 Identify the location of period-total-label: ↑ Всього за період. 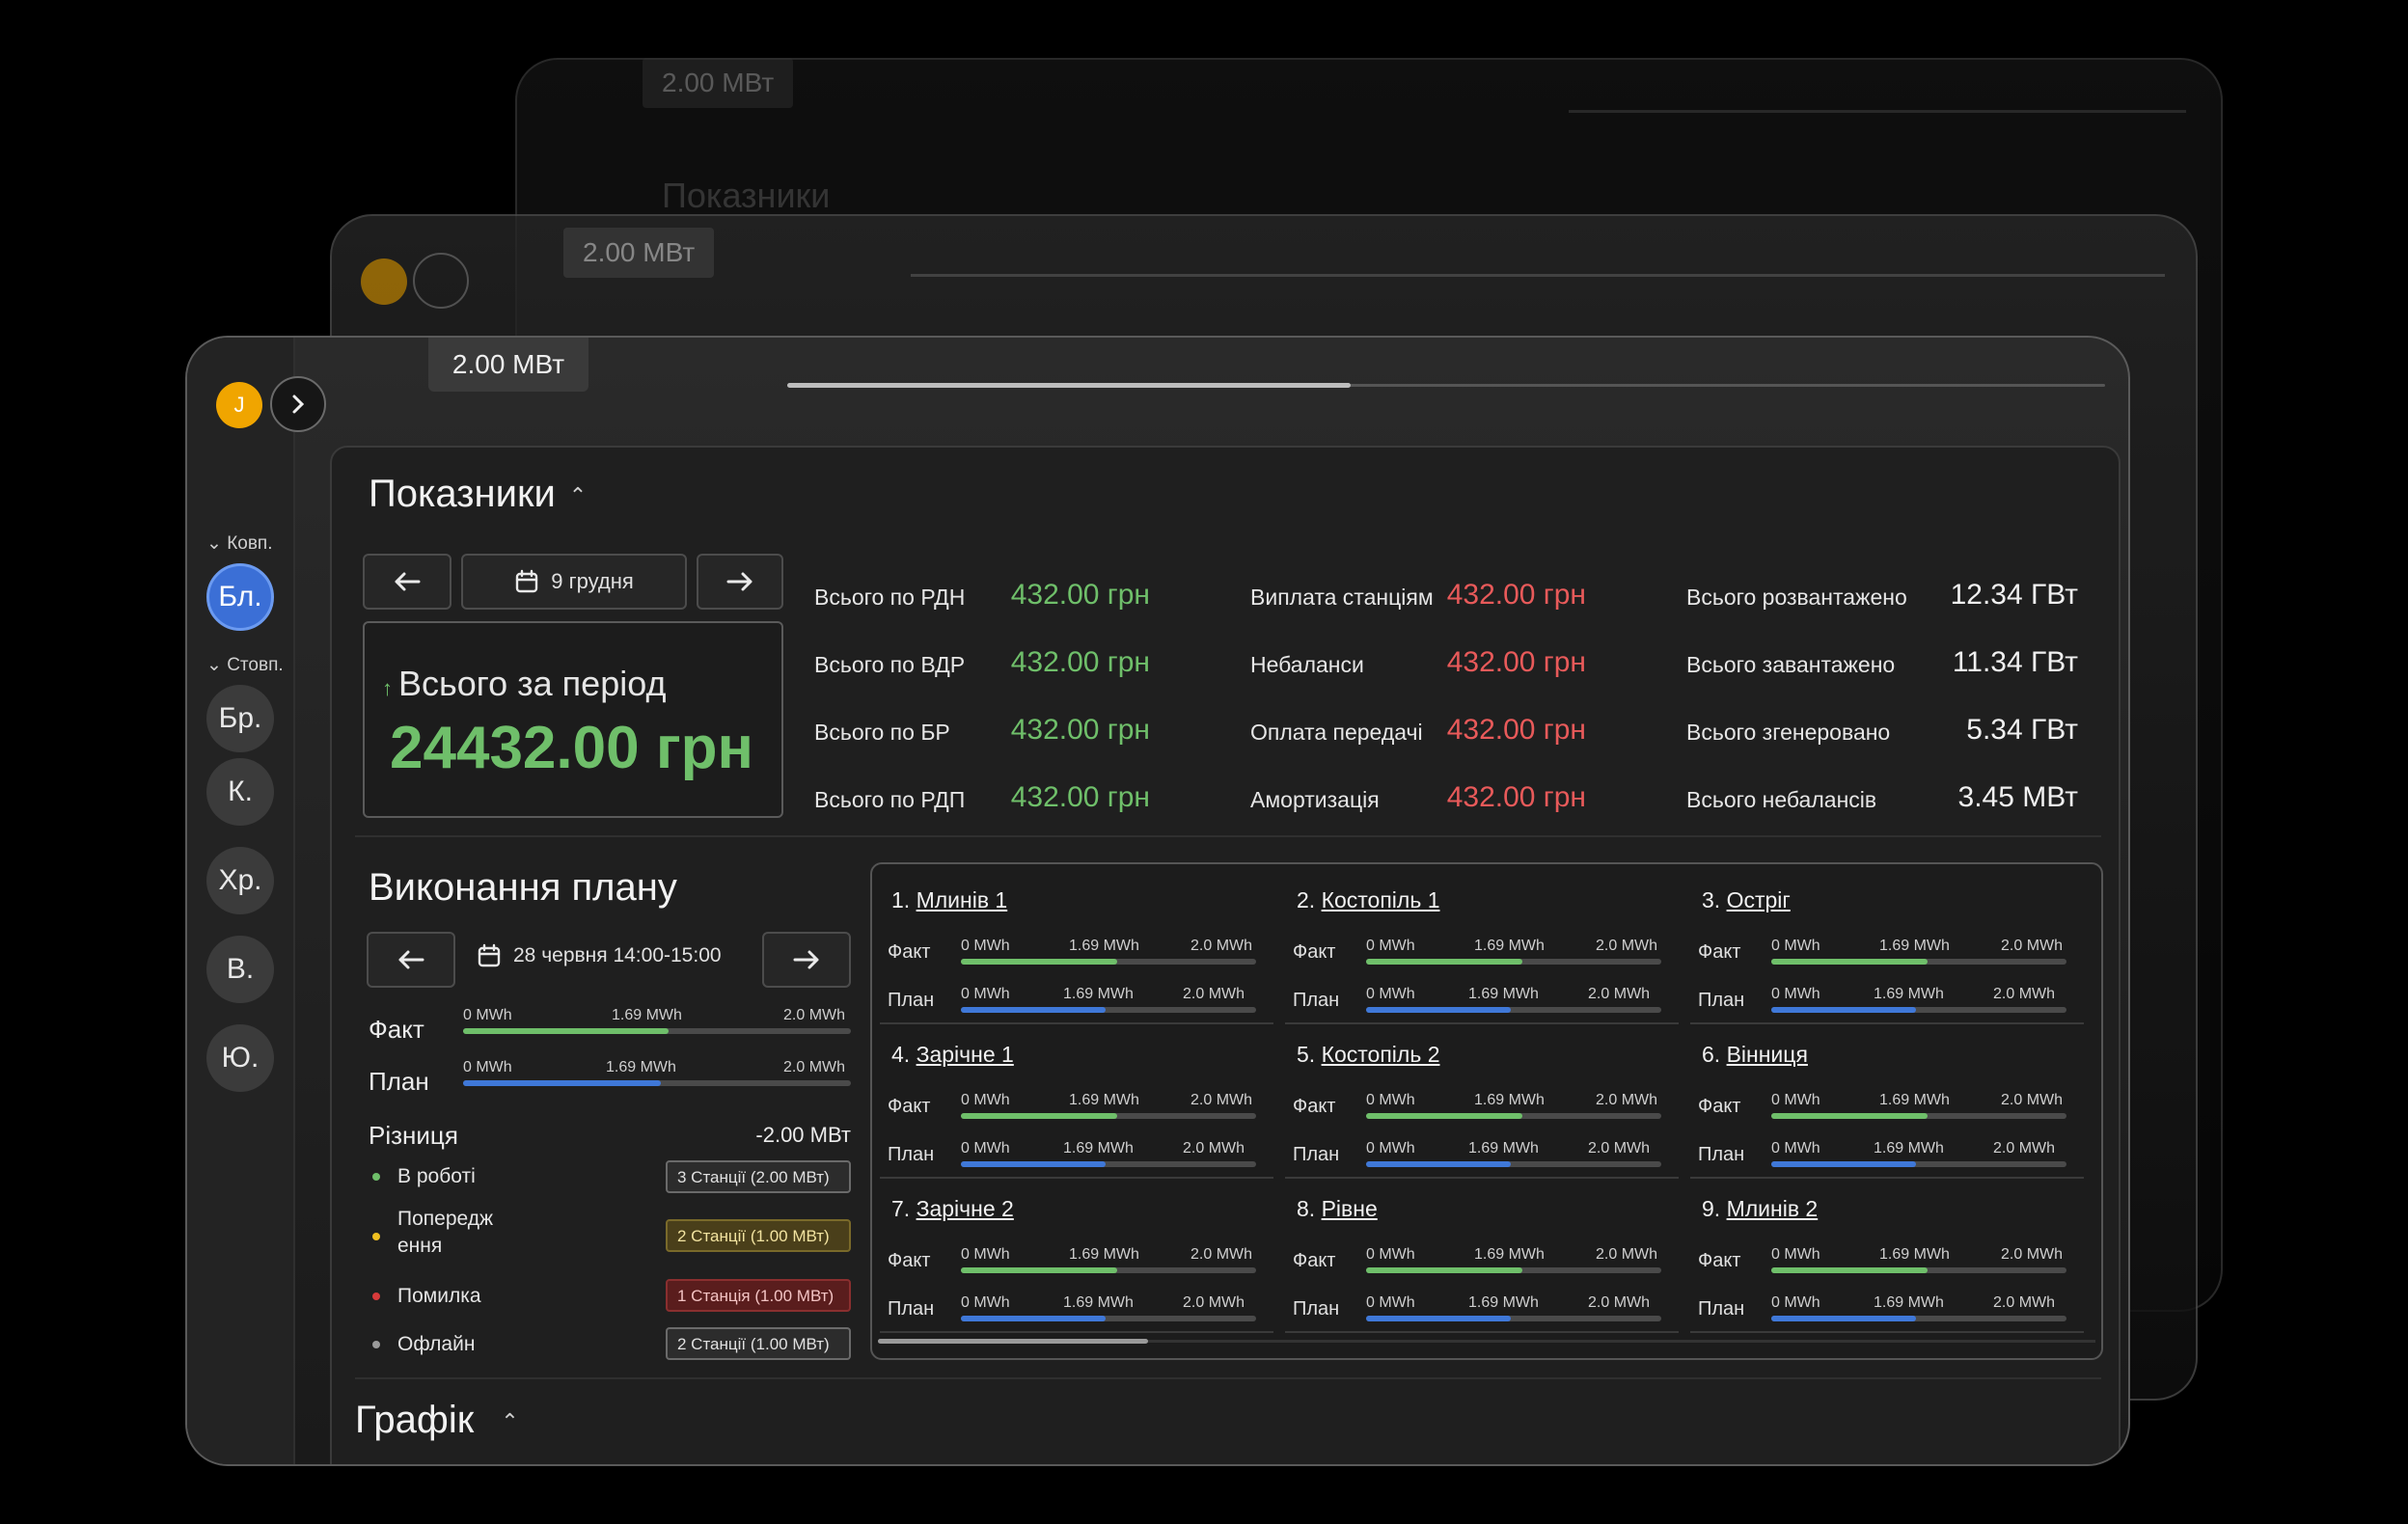
(524, 684).